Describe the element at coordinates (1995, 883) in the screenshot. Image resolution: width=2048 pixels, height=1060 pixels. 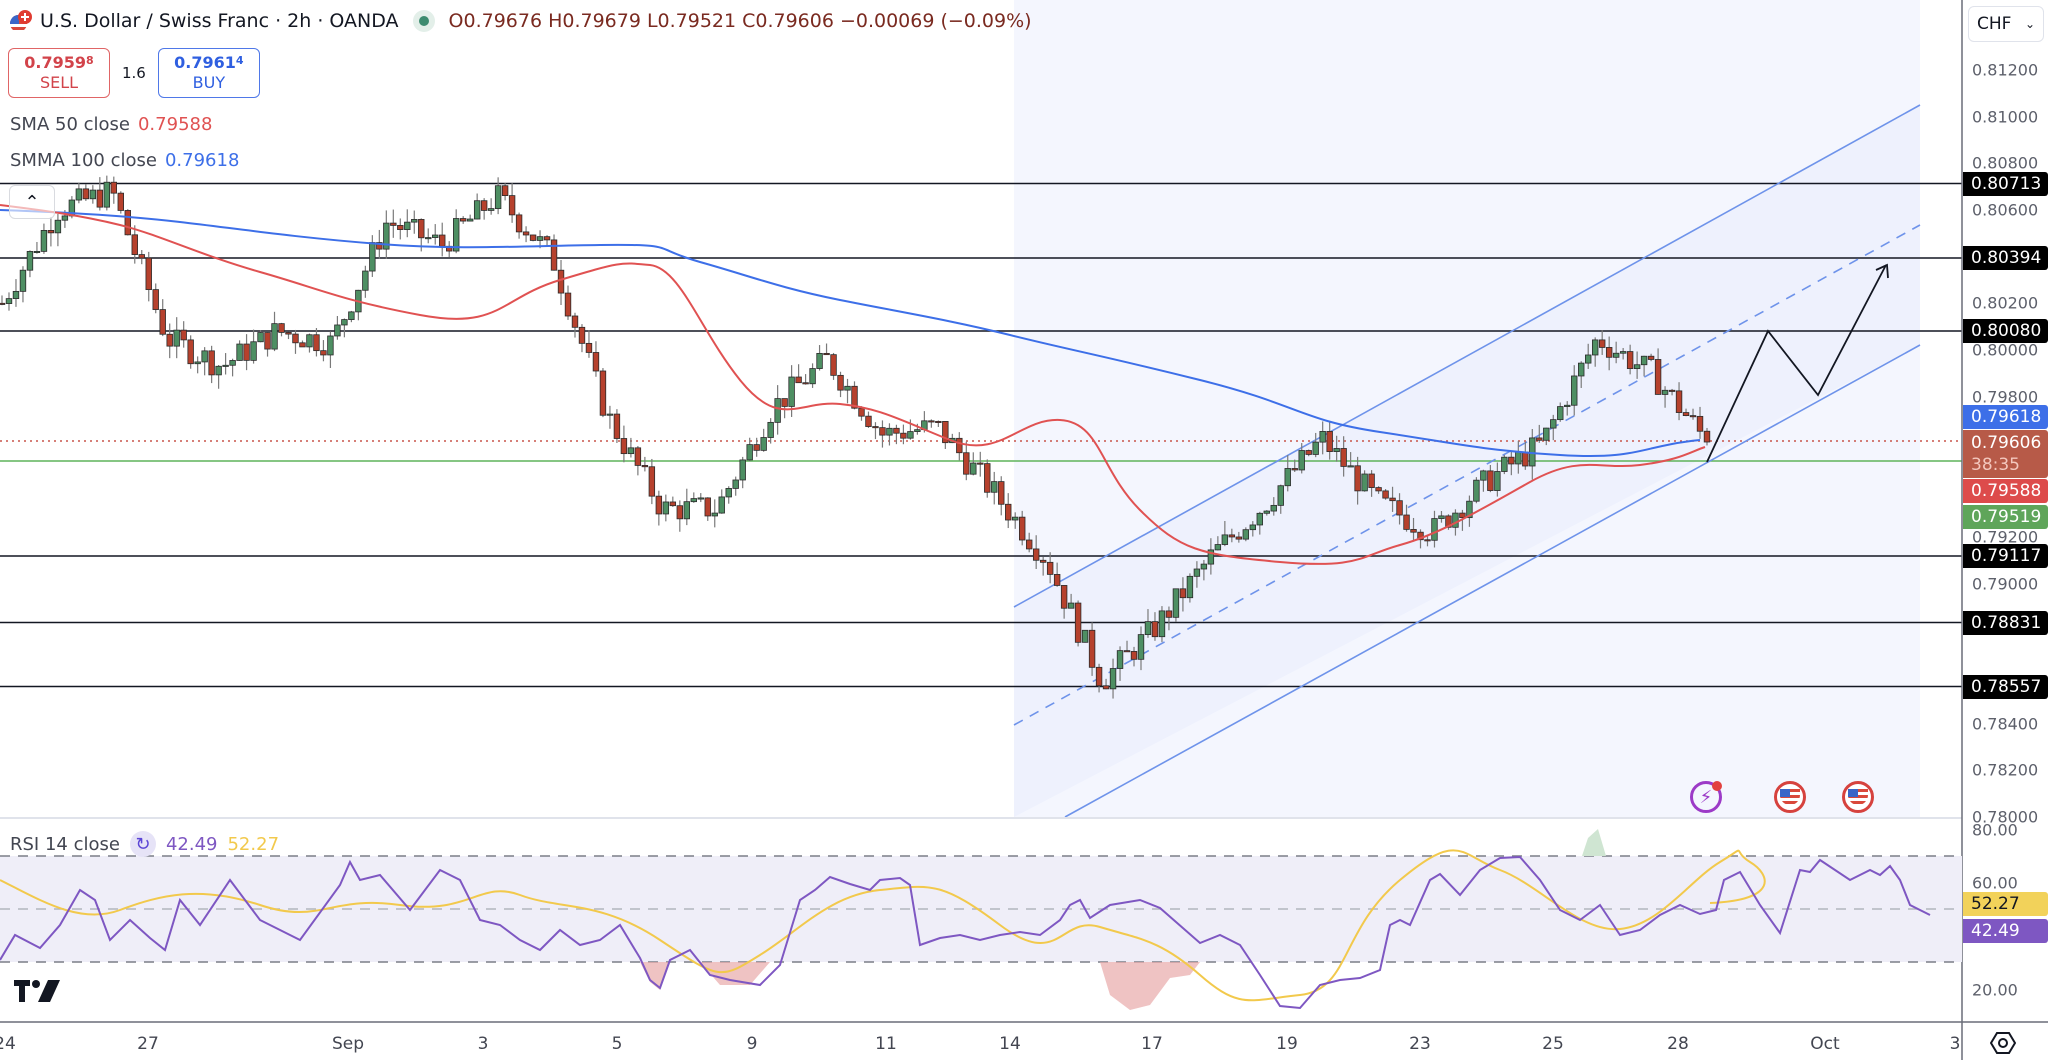
I see `rsi-tick: 60.00` at that location.